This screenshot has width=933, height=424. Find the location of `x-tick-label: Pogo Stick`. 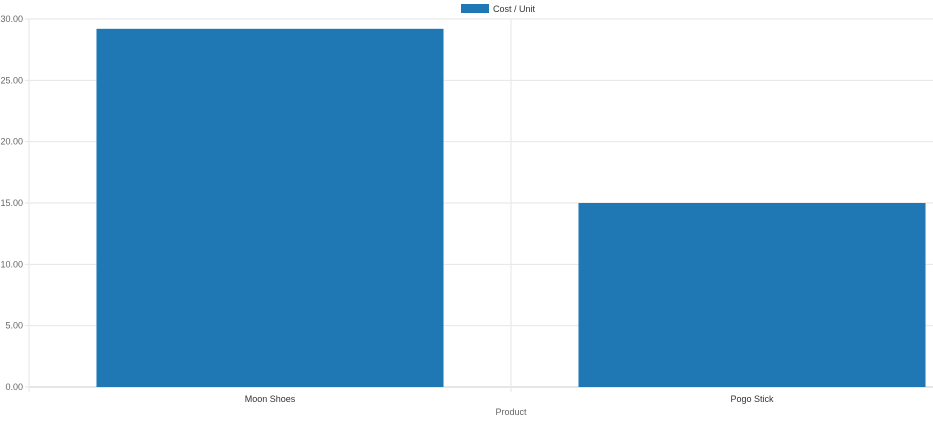

x-tick-label: Pogo Stick is located at coordinates (752, 399).